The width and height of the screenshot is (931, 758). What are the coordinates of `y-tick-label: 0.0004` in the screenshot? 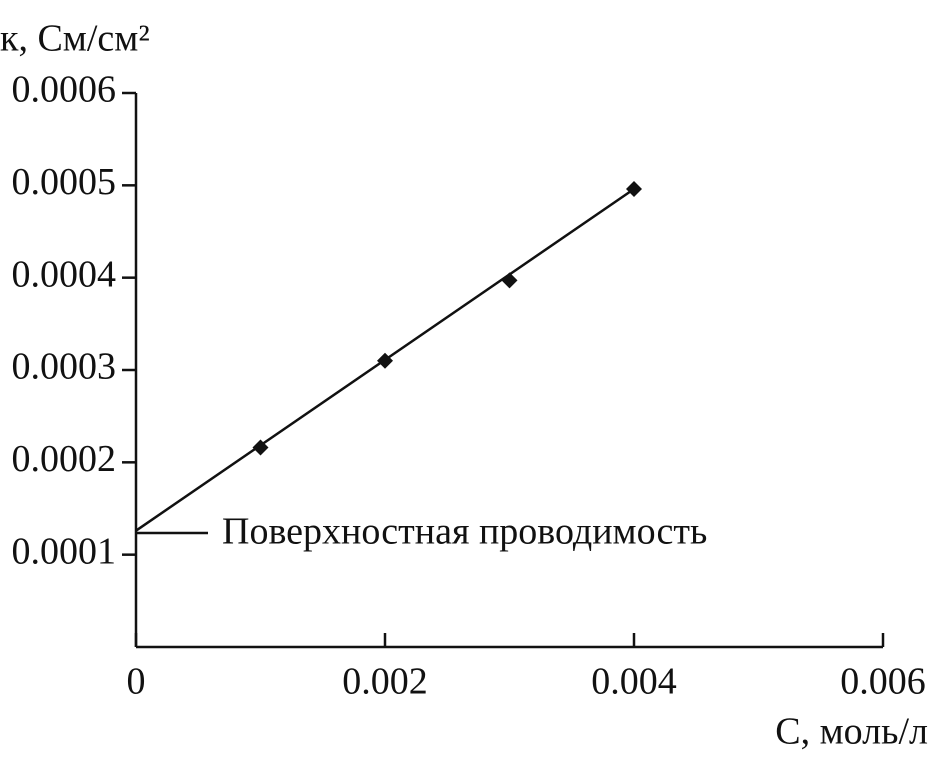 It's located at (64, 274).